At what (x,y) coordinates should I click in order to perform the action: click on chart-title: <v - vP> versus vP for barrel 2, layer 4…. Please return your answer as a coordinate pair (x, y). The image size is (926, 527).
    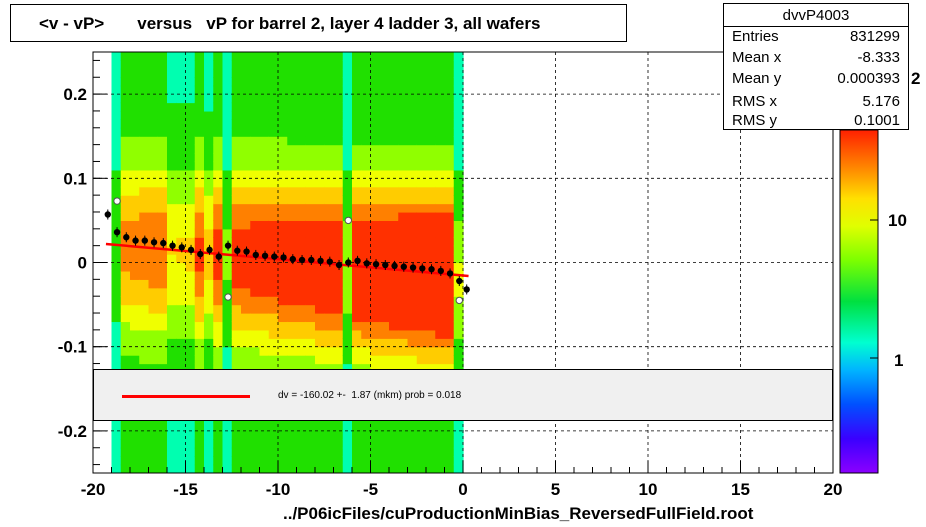
    Looking at the image, I should click on (290, 23).